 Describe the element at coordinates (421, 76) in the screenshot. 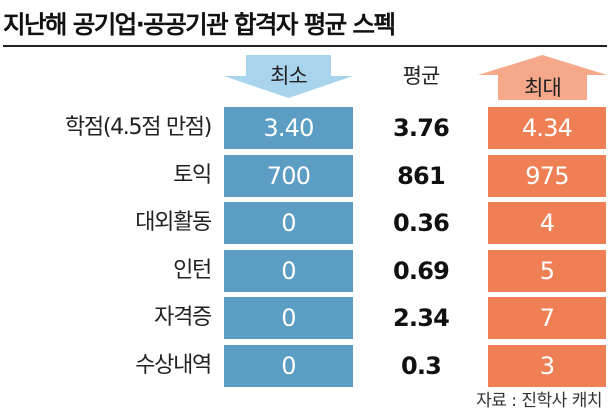

I see `avg-header-label: 평균` at that location.